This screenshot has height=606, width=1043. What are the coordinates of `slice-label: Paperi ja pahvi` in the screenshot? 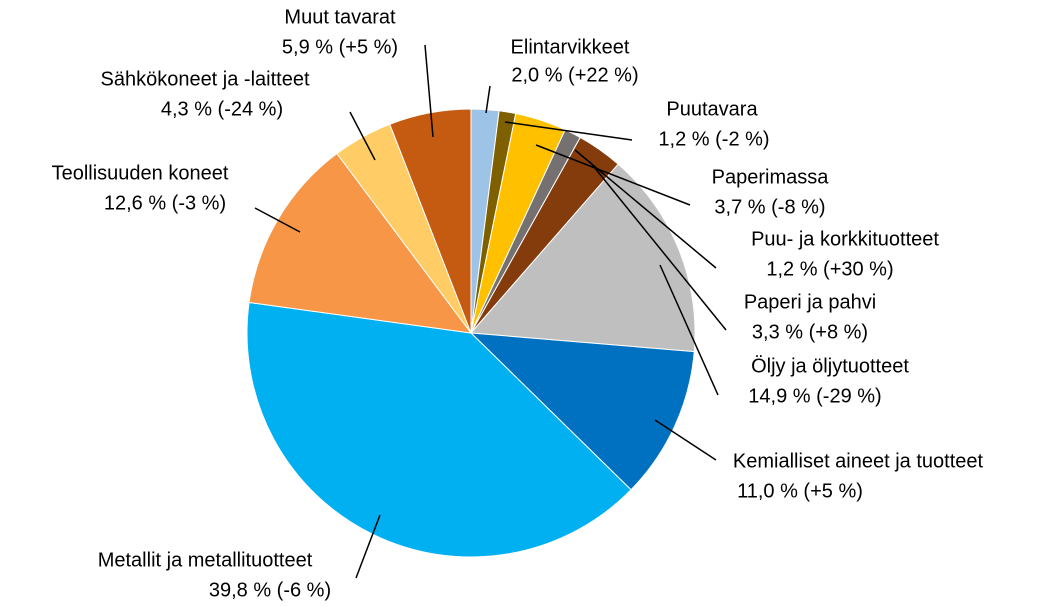 It's located at (810, 302).